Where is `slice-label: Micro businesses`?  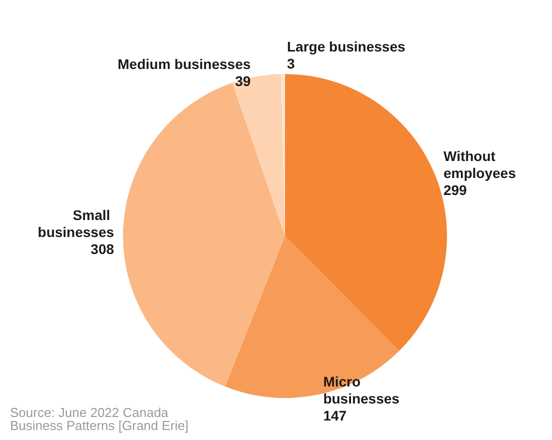
slice-label: Micro businesses is located at coordinates (361, 390).